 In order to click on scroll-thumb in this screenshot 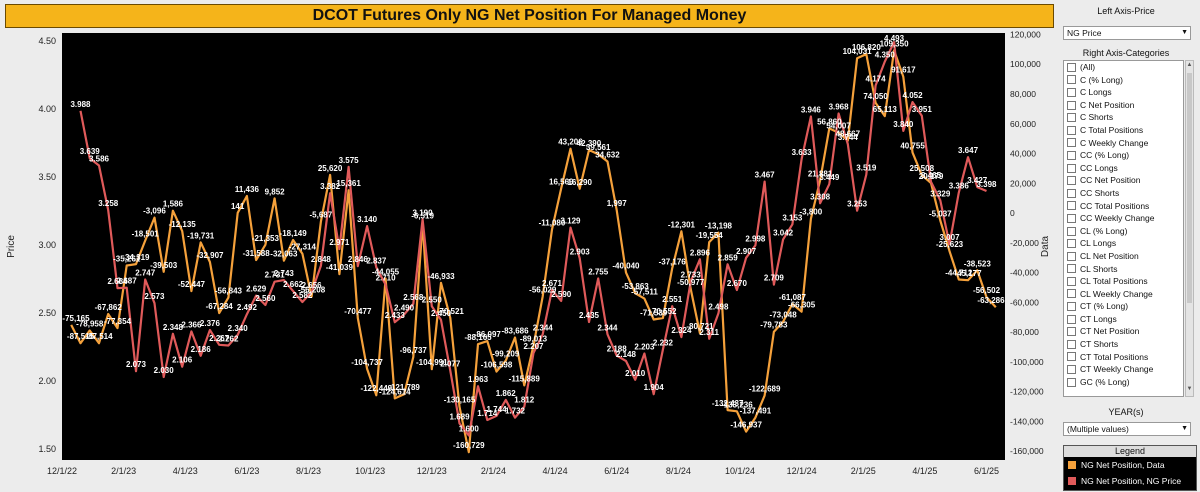, I will do `click(1189, 188)`.